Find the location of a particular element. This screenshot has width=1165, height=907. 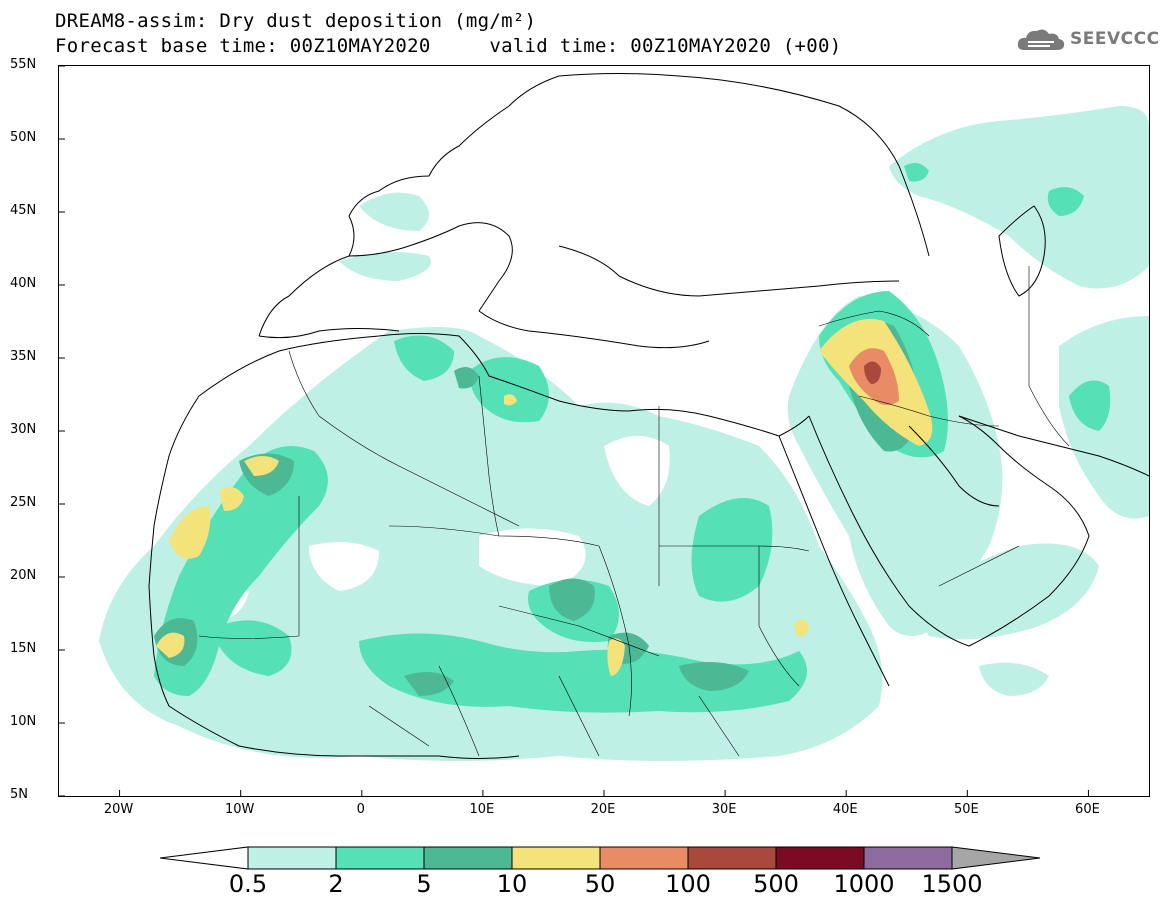

colorbar-under-triangle is located at coordinates (204, 858).